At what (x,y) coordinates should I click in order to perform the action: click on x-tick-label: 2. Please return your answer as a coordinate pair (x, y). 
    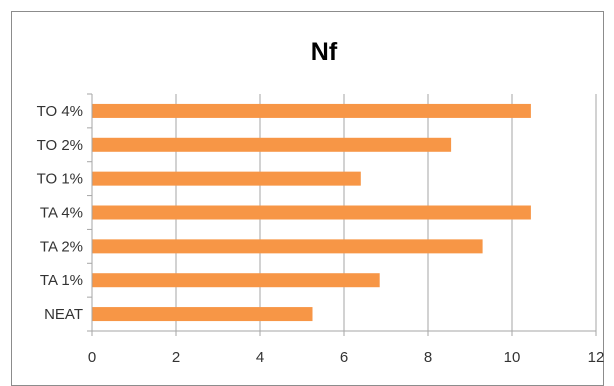
    Looking at the image, I should click on (176, 357).